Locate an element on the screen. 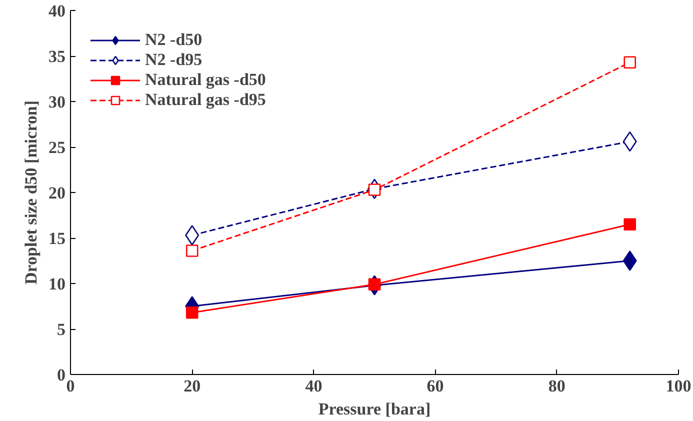  x-axis-title: Pressure [bara] is located at coordinates (374, 409).